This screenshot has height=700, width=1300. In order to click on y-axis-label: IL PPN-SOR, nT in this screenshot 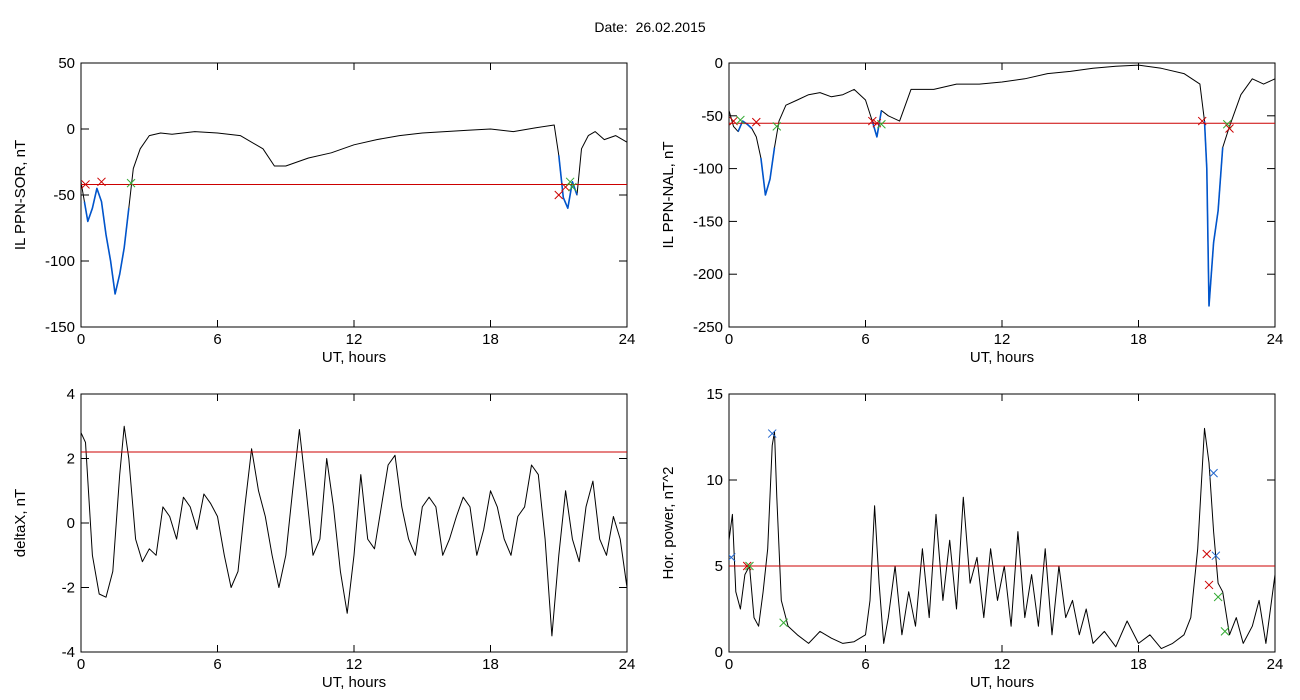, I will do `click(20, 195)`.